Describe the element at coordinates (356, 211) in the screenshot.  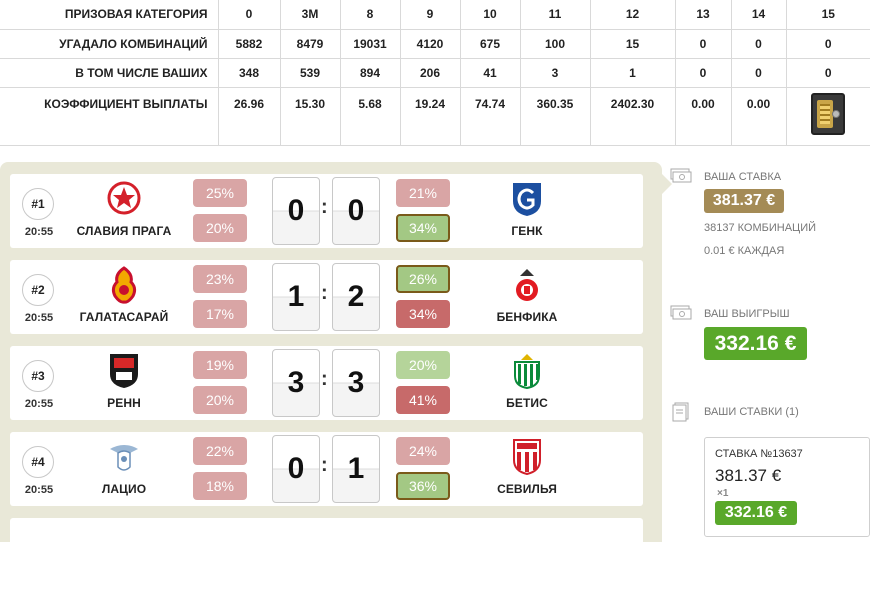
I see `away-score-picker: 0` at that location.